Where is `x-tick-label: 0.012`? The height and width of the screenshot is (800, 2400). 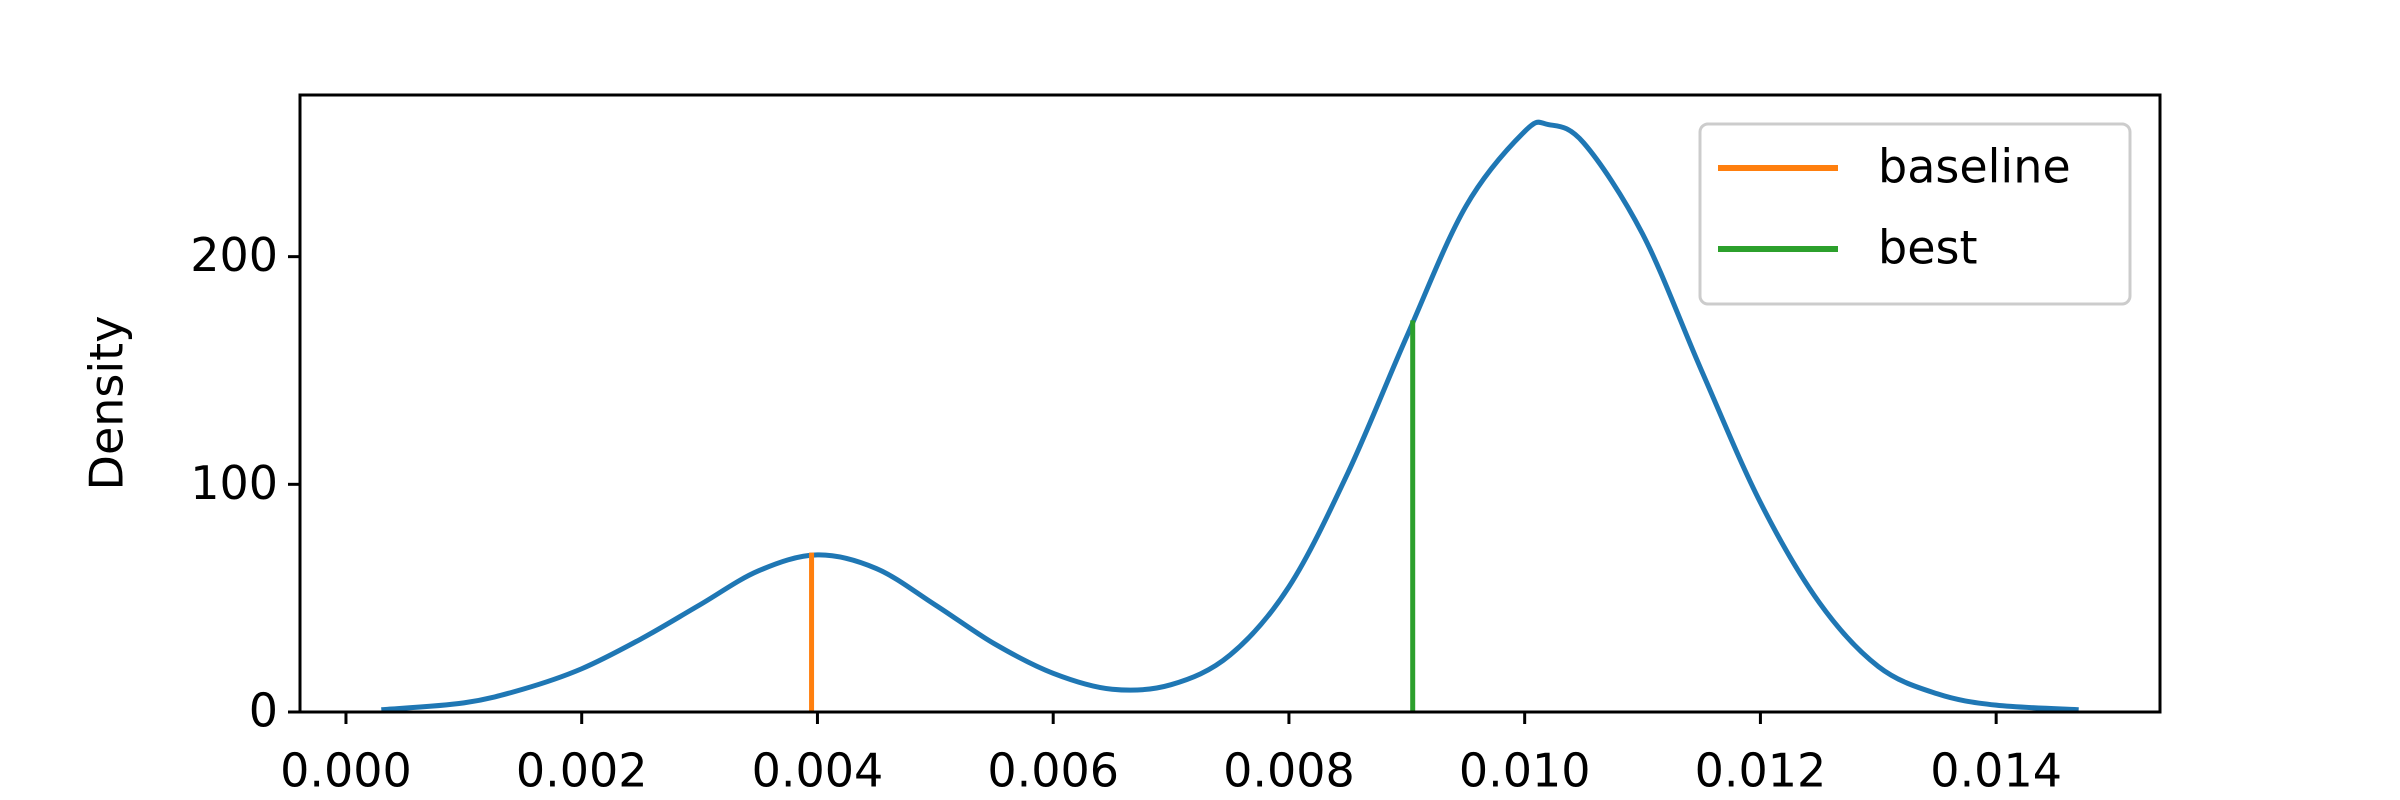 x-tick-label: 0.012 is located at coordinates (1761, 771).